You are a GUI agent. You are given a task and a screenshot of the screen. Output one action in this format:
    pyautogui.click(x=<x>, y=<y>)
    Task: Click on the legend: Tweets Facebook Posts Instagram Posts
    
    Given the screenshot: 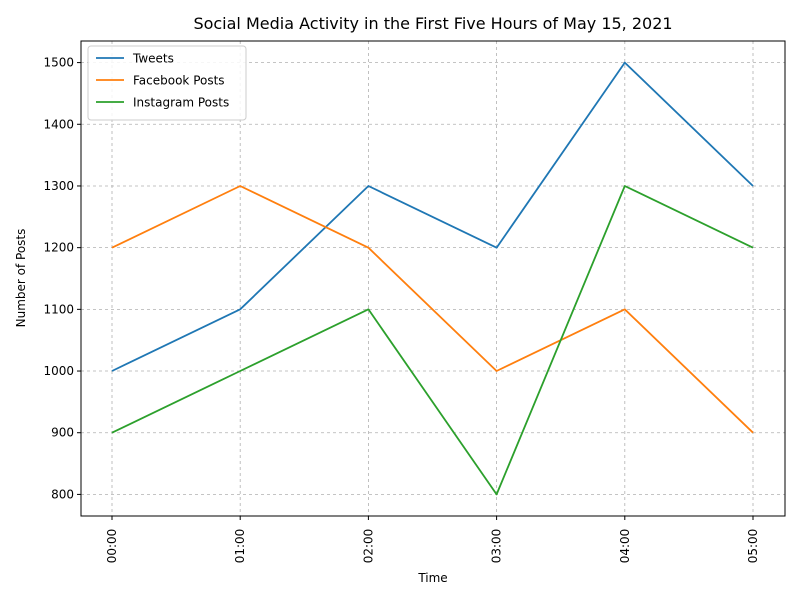 What is the action you would take?
    pyautogui.click(x=167, y=83)
    